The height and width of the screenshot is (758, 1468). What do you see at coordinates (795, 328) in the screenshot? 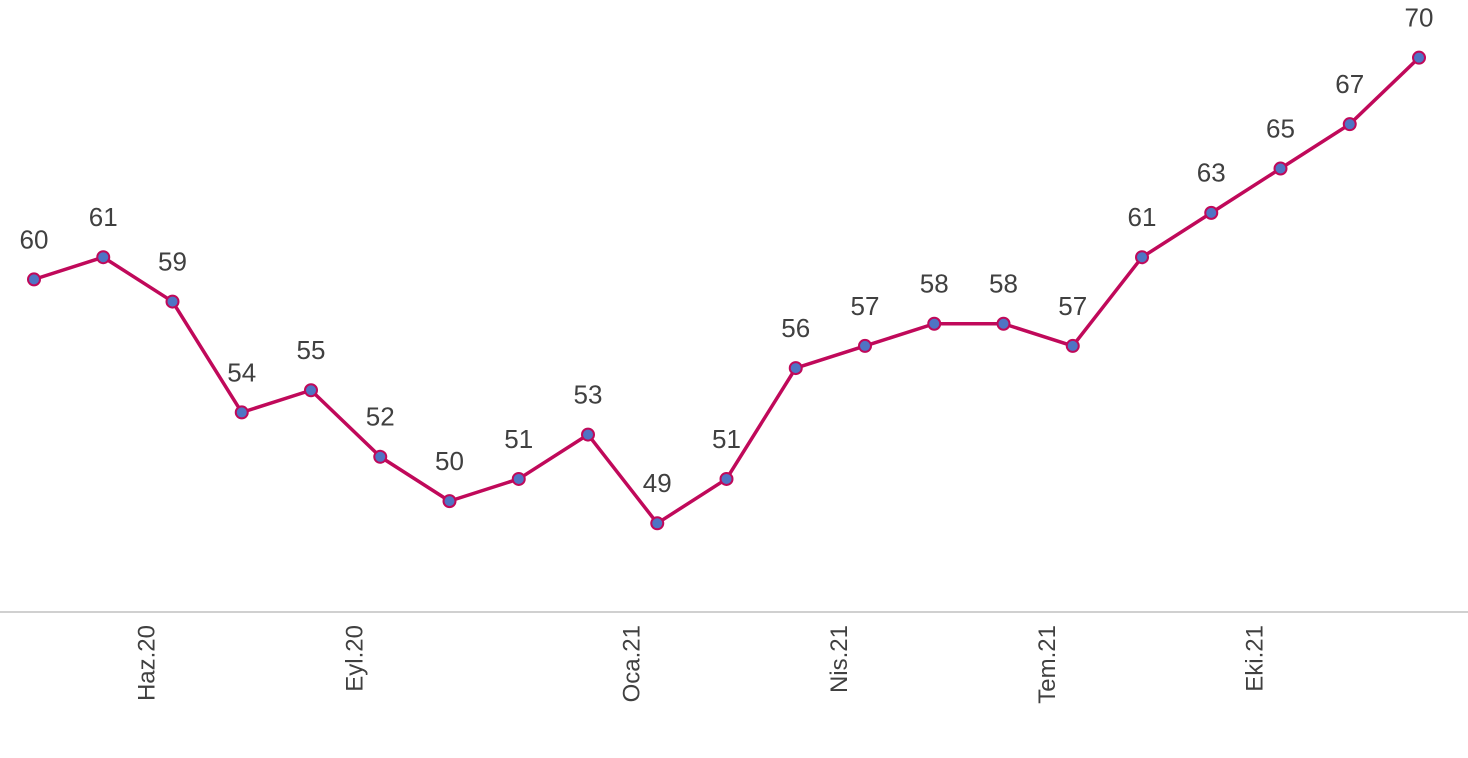
I see `data-label: 56` at bounding box center [795, 328].